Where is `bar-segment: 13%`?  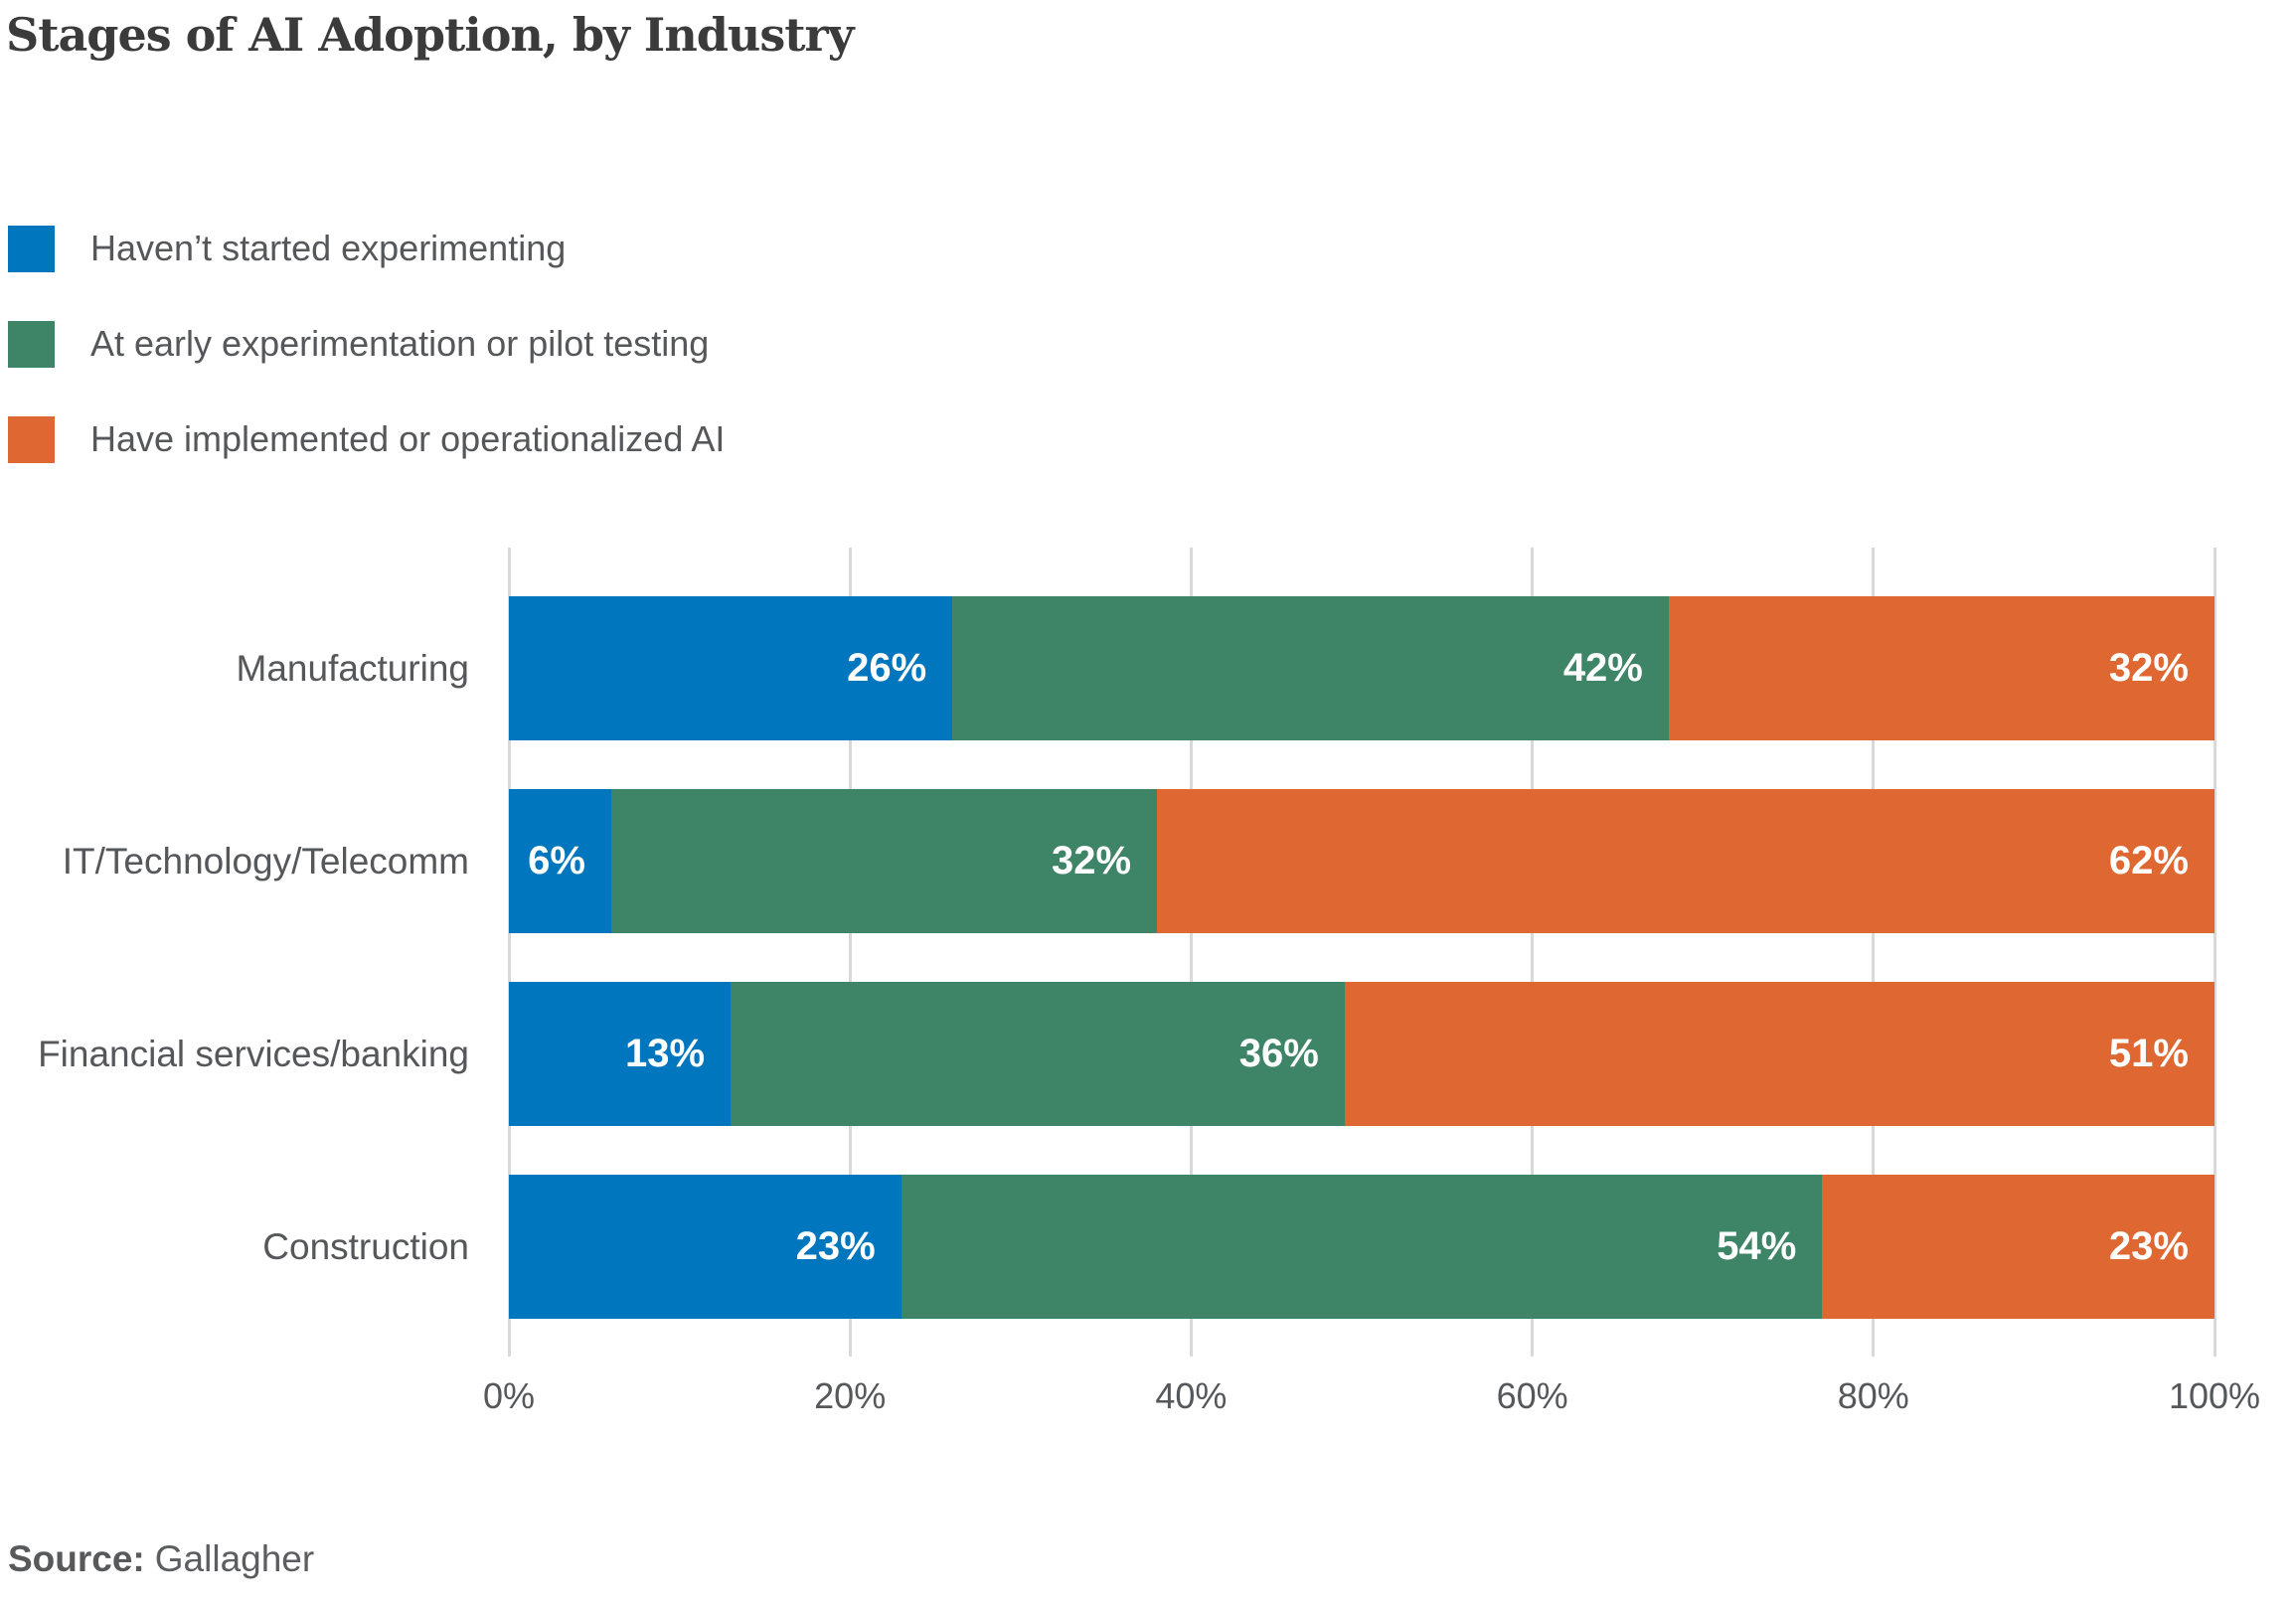 bar-segment: 13% is located at coordinates (620, 1054).